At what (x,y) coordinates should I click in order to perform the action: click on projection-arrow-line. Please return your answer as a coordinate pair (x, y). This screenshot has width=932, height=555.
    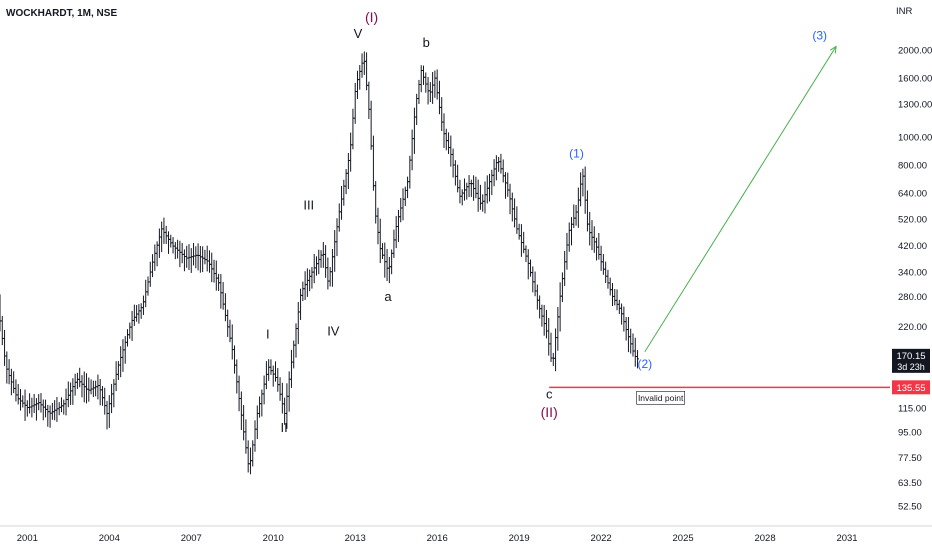
    Looking at the image, I should click on (740, 199).